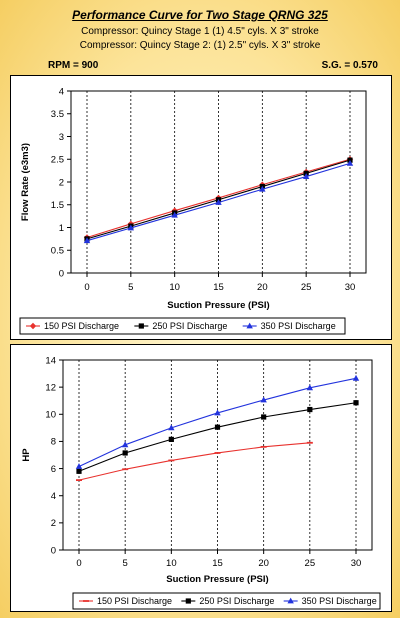 Image resolution: width=400 pixels, height=618 pixels. I want to click on y-tick-label-1: 0.5, so click(57, 251).